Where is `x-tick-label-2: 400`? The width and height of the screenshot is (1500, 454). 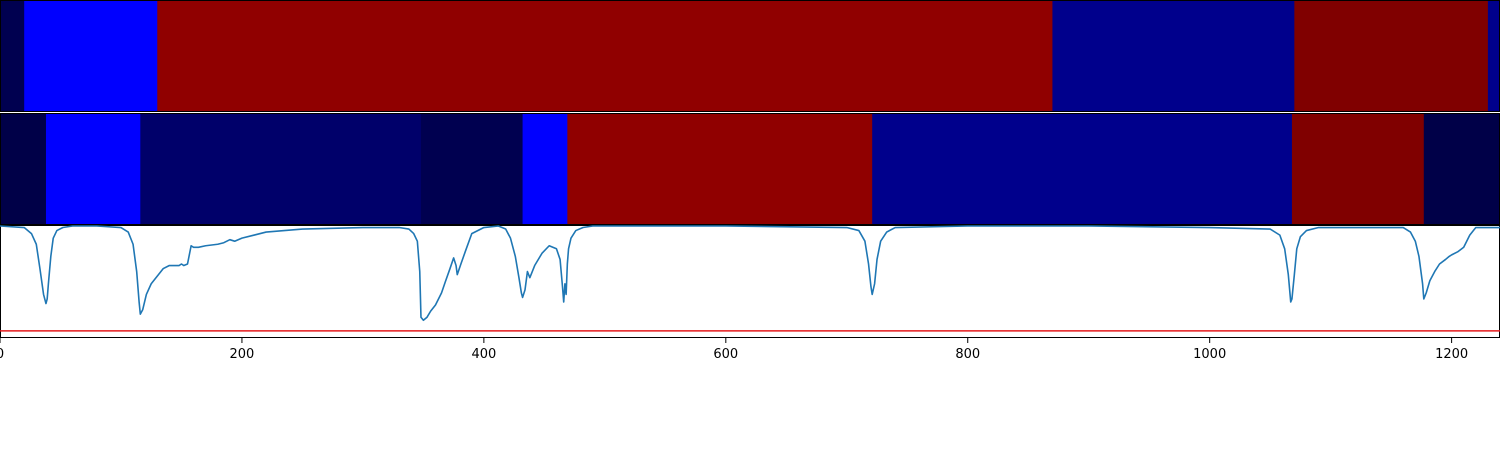 x-tick-label-2: 400 is located at coordinates (483, 354).